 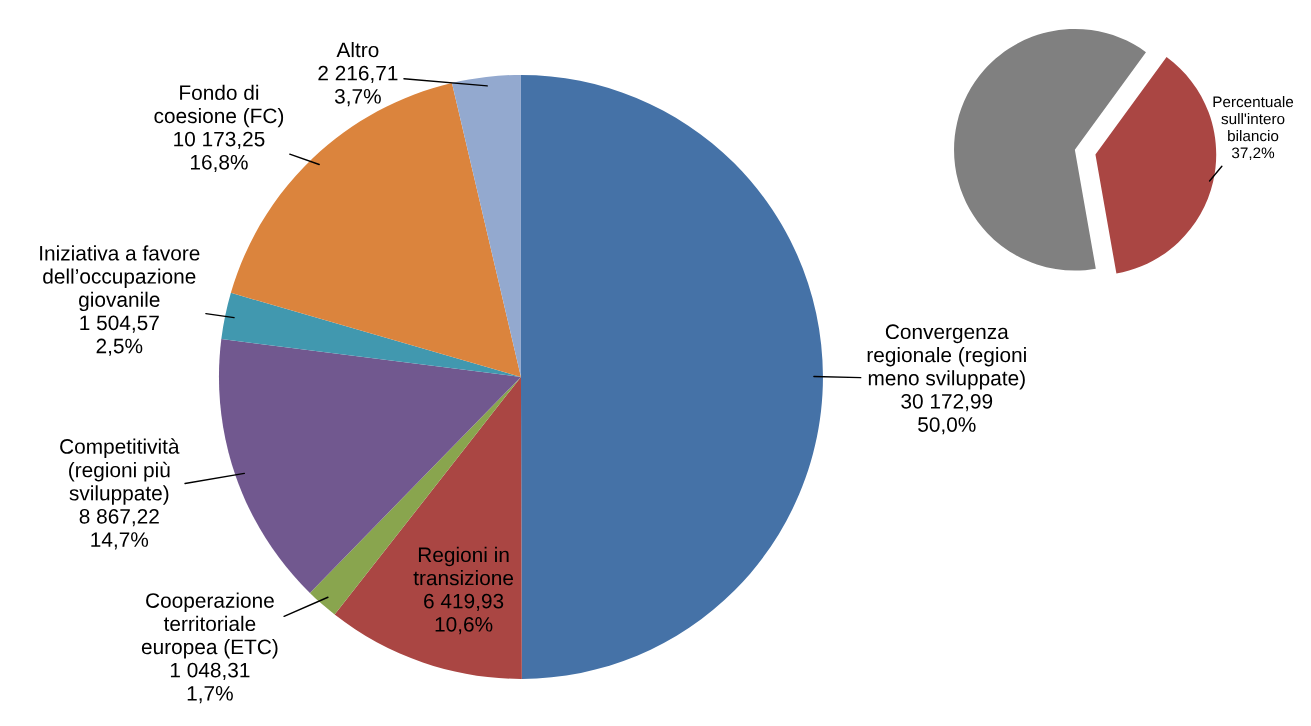 I want to click on data-label: 30 172,99 50,0%, so click(x=947, y=414).